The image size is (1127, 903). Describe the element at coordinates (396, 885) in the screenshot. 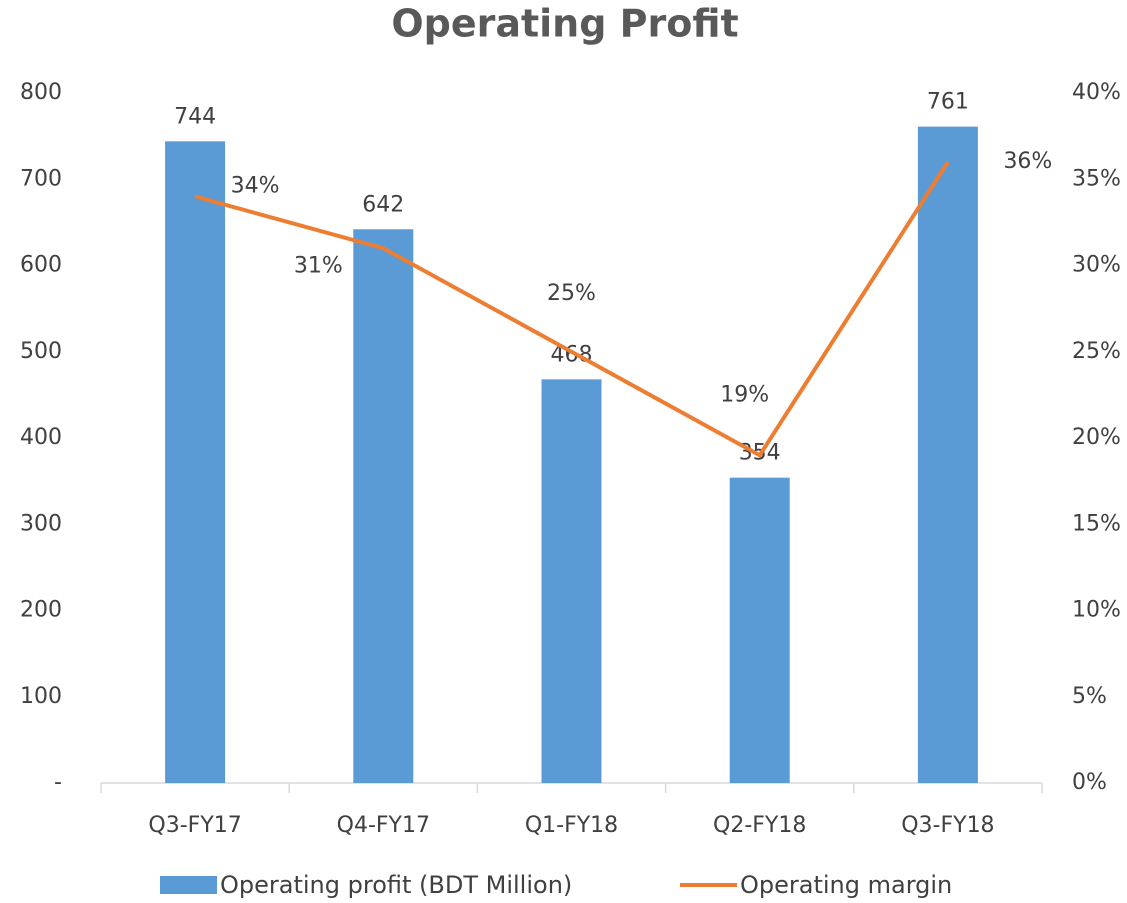

I see `legend-label: Operating profit (BDT Million)` at that location.